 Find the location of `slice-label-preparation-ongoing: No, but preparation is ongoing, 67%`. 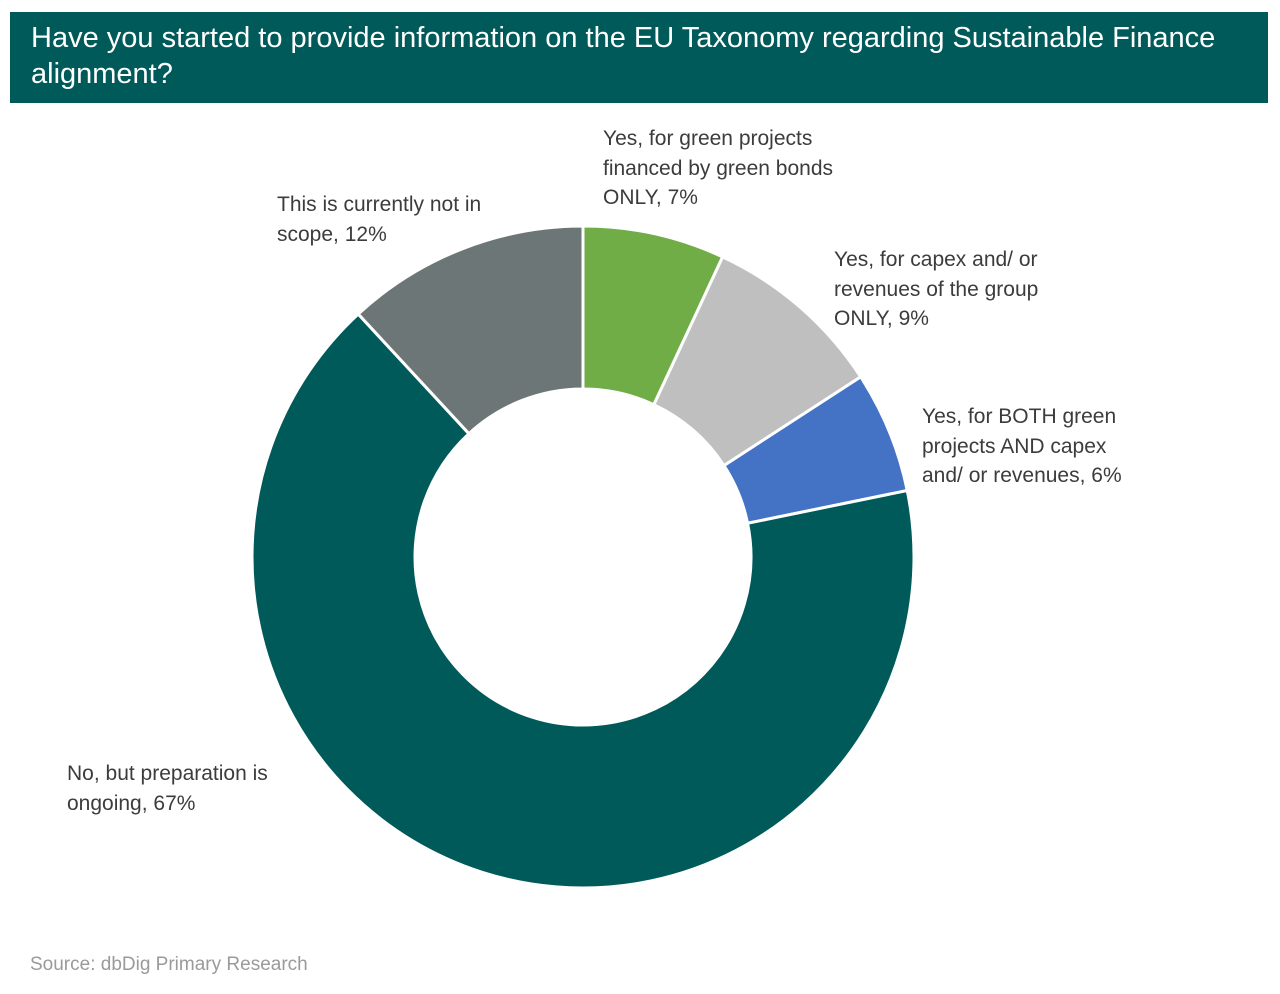

slice-label-preparation-ongoing: No, but preparation is ongoing, 67% is located at coordinates (167, 788).